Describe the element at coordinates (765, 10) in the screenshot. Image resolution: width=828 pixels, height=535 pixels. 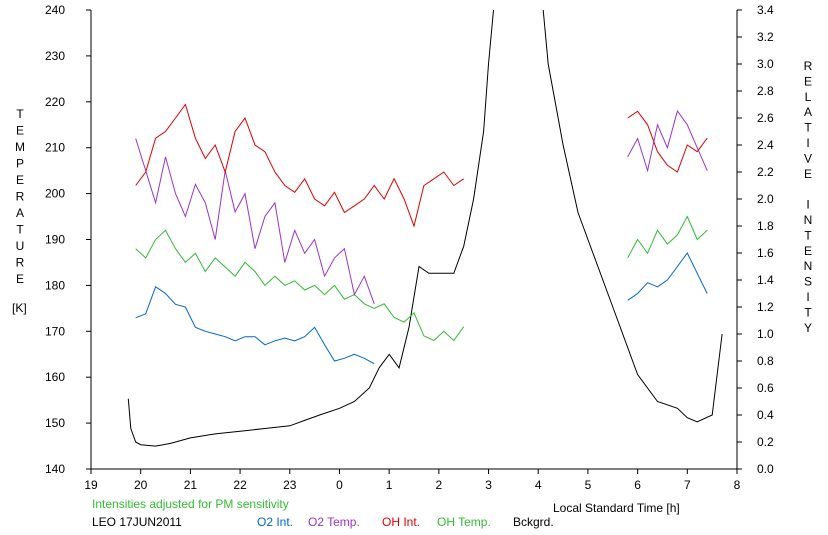
I see `y-right-tick-label: 3.4` at that location.